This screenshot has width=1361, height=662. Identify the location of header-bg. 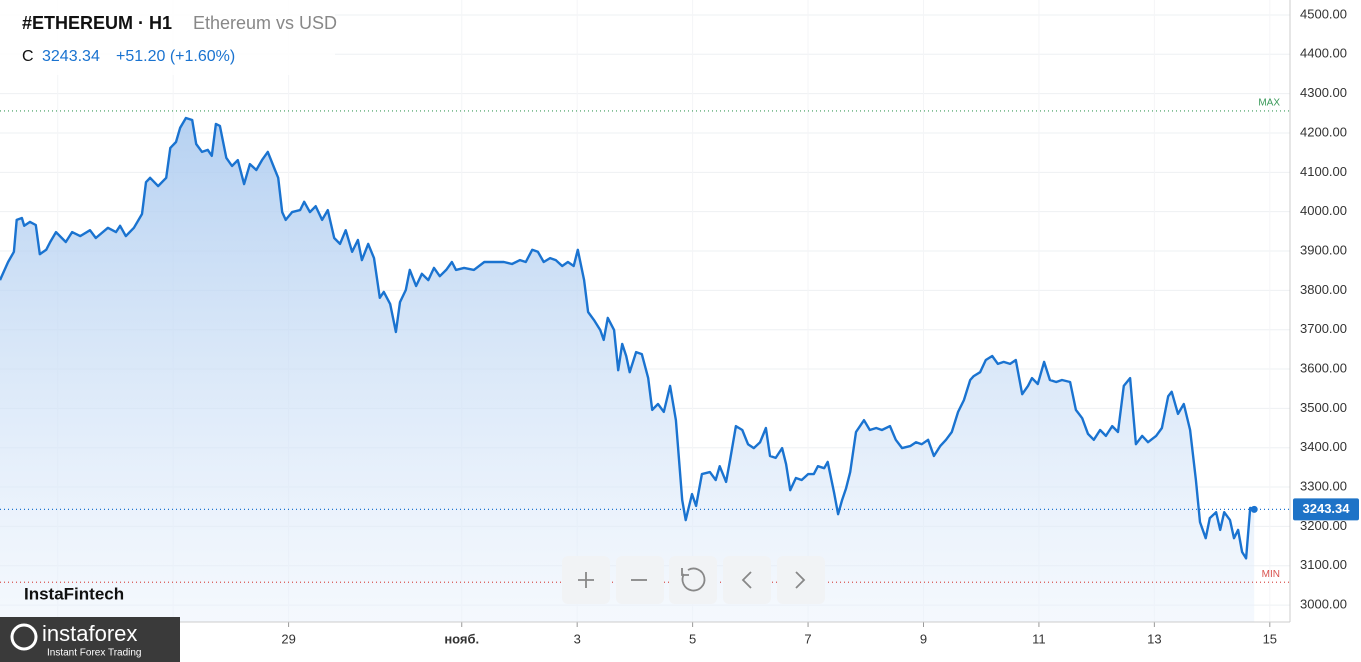
(167, 37).